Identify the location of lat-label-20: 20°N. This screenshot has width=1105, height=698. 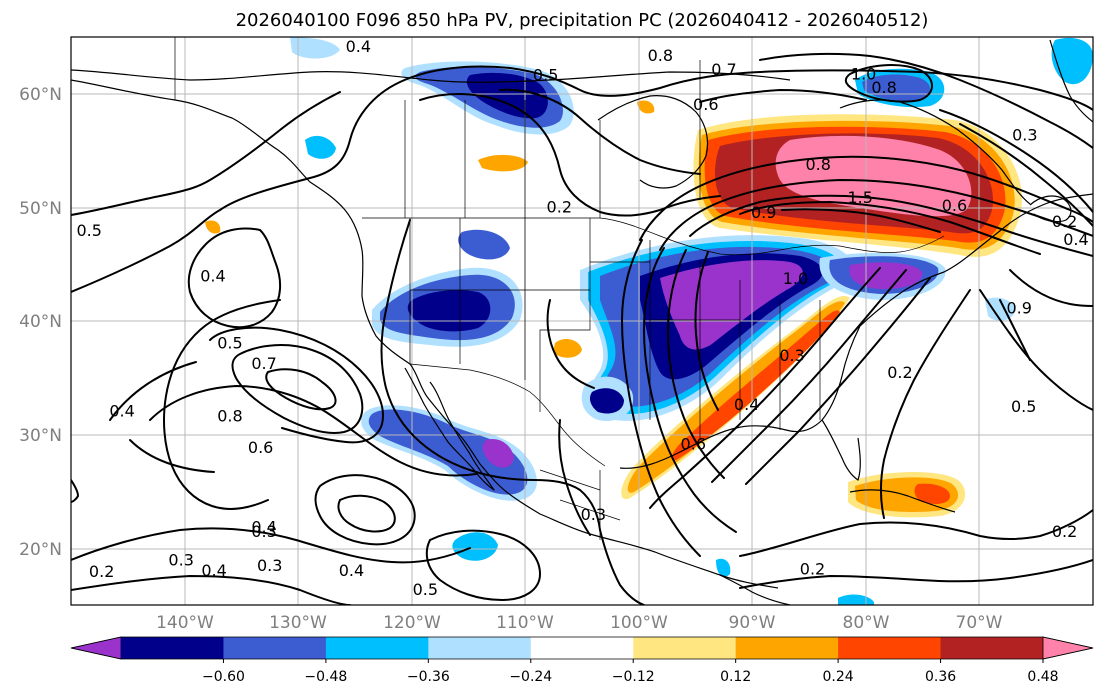
(40, 550).